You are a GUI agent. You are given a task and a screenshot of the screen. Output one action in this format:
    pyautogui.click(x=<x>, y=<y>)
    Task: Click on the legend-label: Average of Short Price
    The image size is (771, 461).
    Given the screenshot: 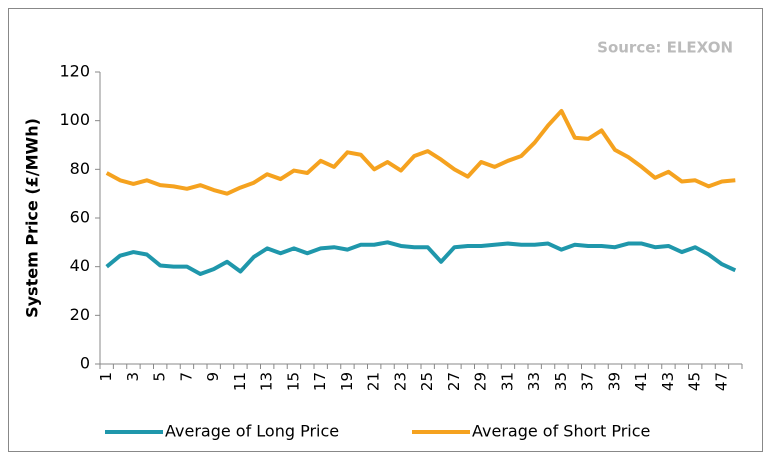 What is the action you would take?
    pyautogui.click(x=561, y=431)
    